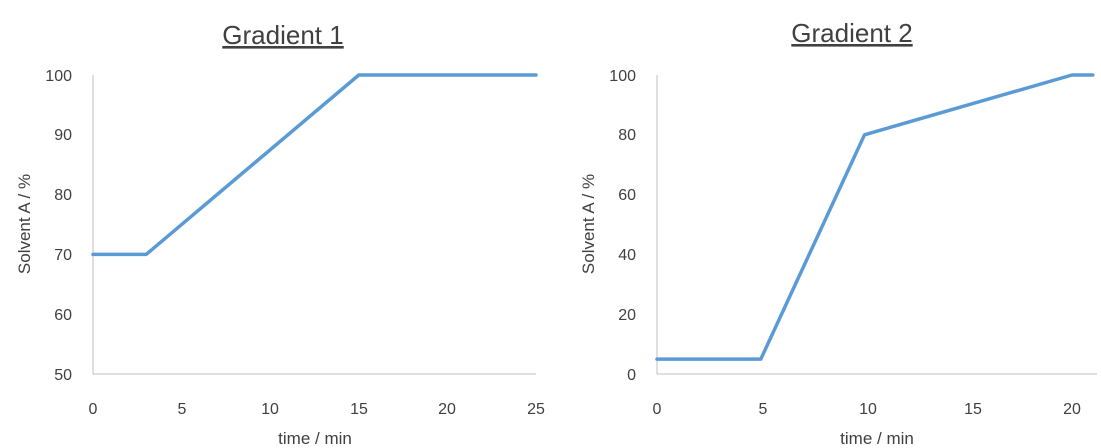  Describe the element at coordinates (622, 226) in the screenshot. I see `chart-2-y-tick-labels: 0 20 40 60 80 100` at that location.